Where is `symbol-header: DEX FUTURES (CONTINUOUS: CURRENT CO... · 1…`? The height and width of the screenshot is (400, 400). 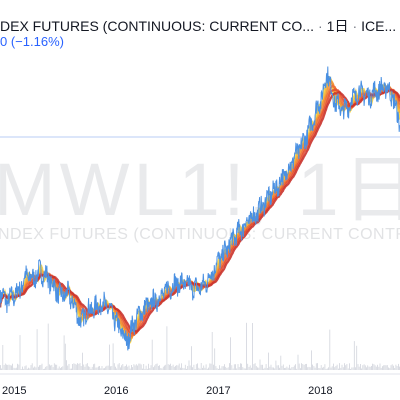 symbol-header: DEX FUTURES (CONTINUOUS: CURRENT CO... · 1… is located at coordinates (200, 26).